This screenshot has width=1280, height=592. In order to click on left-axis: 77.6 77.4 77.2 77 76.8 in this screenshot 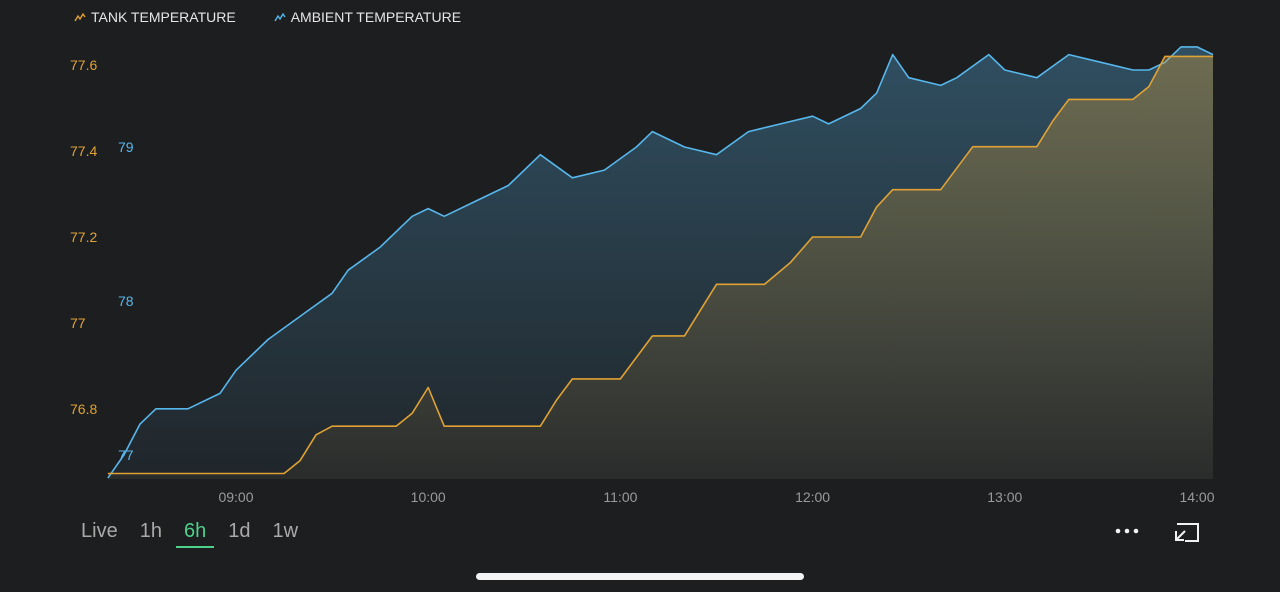, I will do `click(83, 237)`.